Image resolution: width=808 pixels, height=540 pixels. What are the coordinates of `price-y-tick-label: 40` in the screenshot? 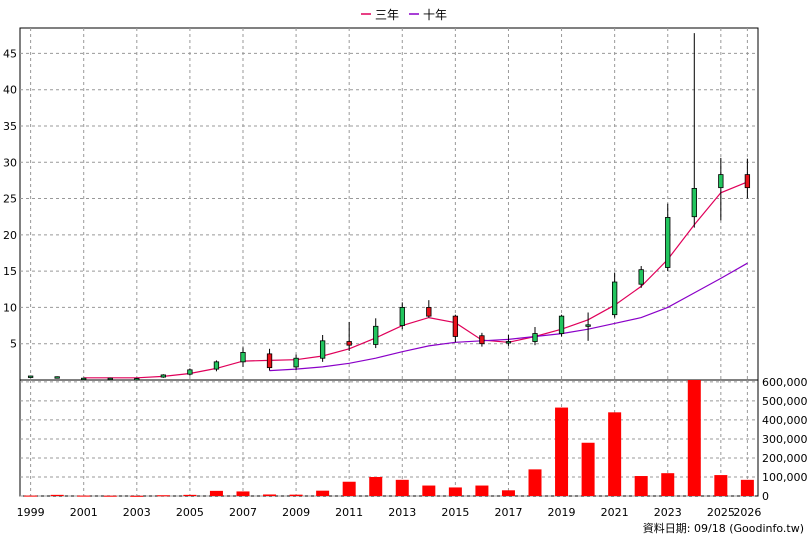 It's located at (10, 90).